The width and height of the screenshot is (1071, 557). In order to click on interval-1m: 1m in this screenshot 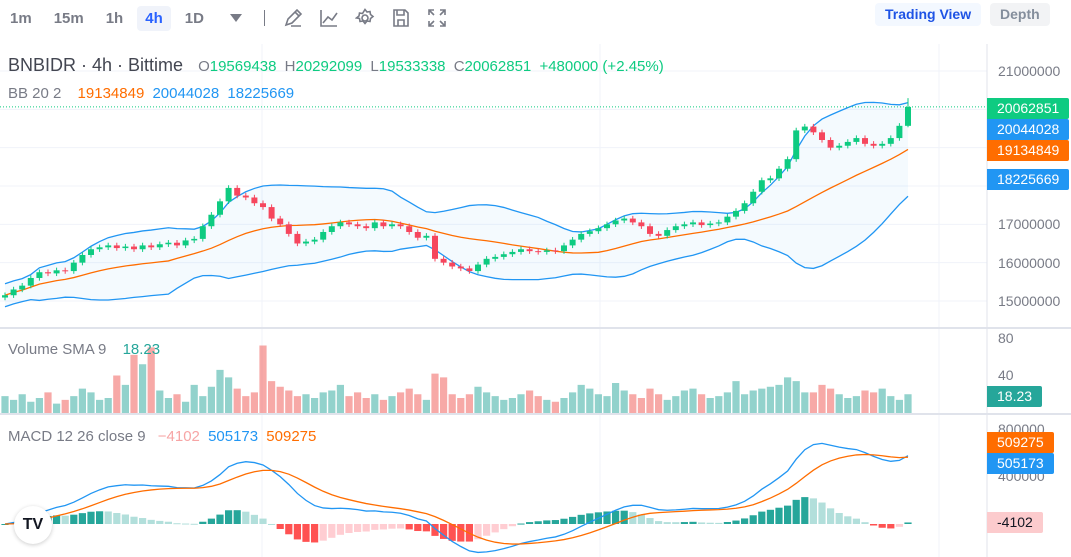, I will do `click(21, 18)`.